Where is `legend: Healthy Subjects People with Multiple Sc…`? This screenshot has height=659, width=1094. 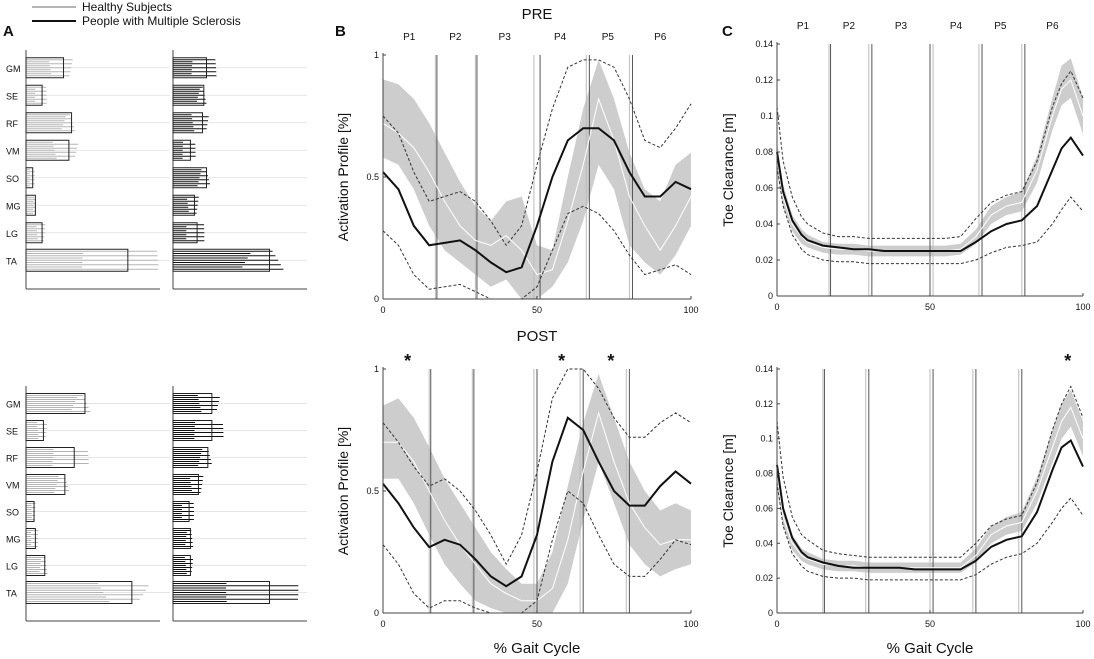
legend: Healthy Subjects People with Multiple Sc… is located at coordinates (136, 14).